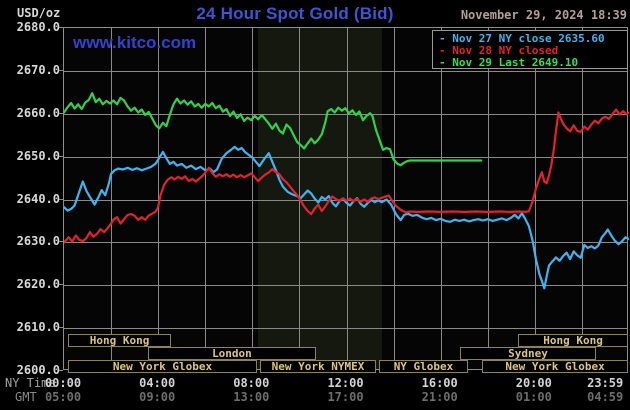 The width and height of the screenshot is (630, 410). What do you see at coordinates (63, 397) in the screenshot?
I see `x-tick-gmt: 05:00` at bounding box center [63, 397].